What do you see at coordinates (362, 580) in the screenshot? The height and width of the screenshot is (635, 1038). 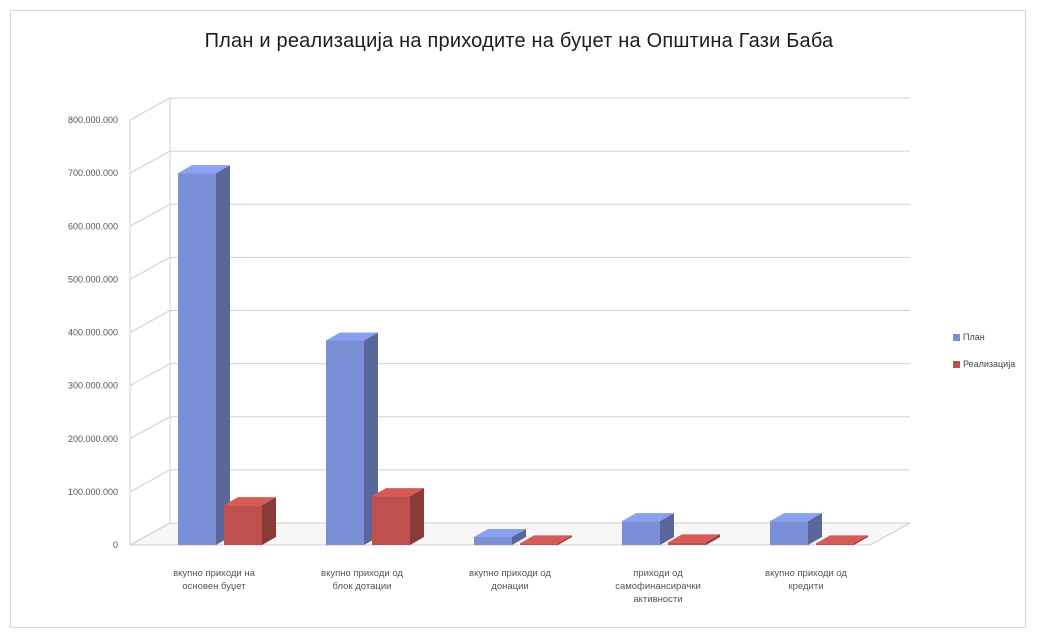 I see `x-category-label: вкупно приходи од блок дотации` at bounding box center [362, 580].